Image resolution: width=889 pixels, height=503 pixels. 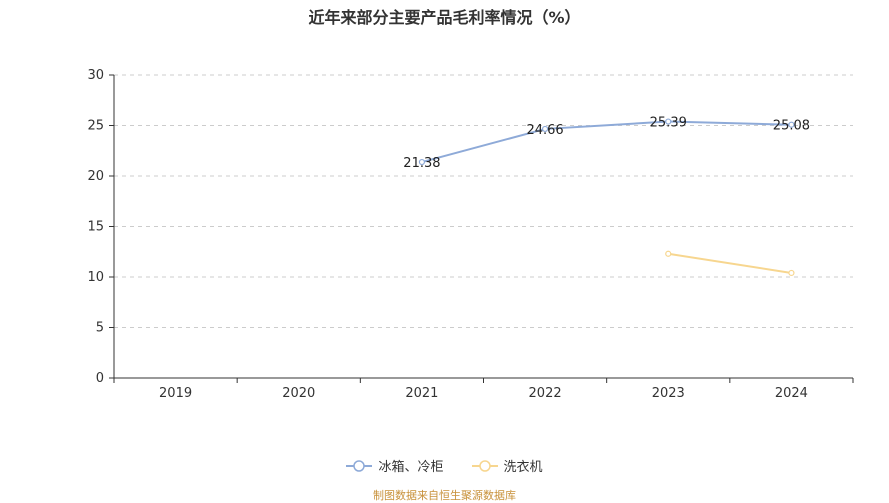 I want to click on x-tick-label: 2021, so click(x=421, y=393).